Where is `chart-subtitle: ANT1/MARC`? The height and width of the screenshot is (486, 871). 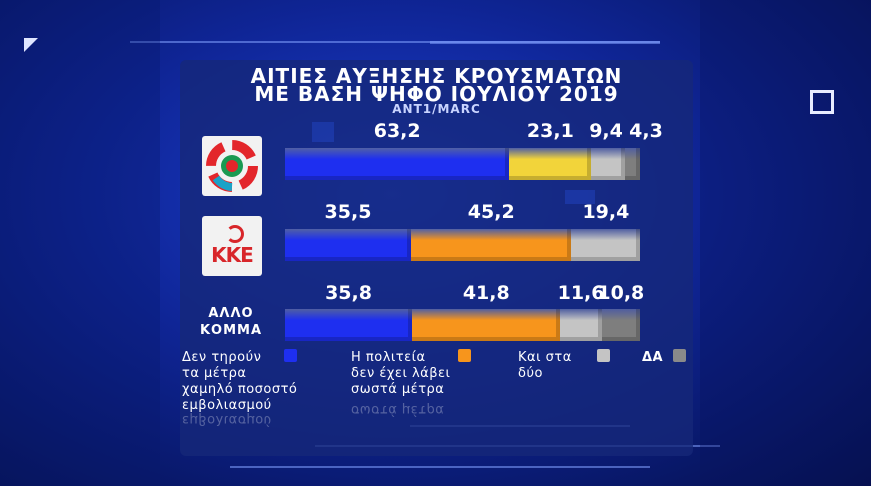 chart-subtitle: ANT1/MARC is located at coordinates (436, 109).